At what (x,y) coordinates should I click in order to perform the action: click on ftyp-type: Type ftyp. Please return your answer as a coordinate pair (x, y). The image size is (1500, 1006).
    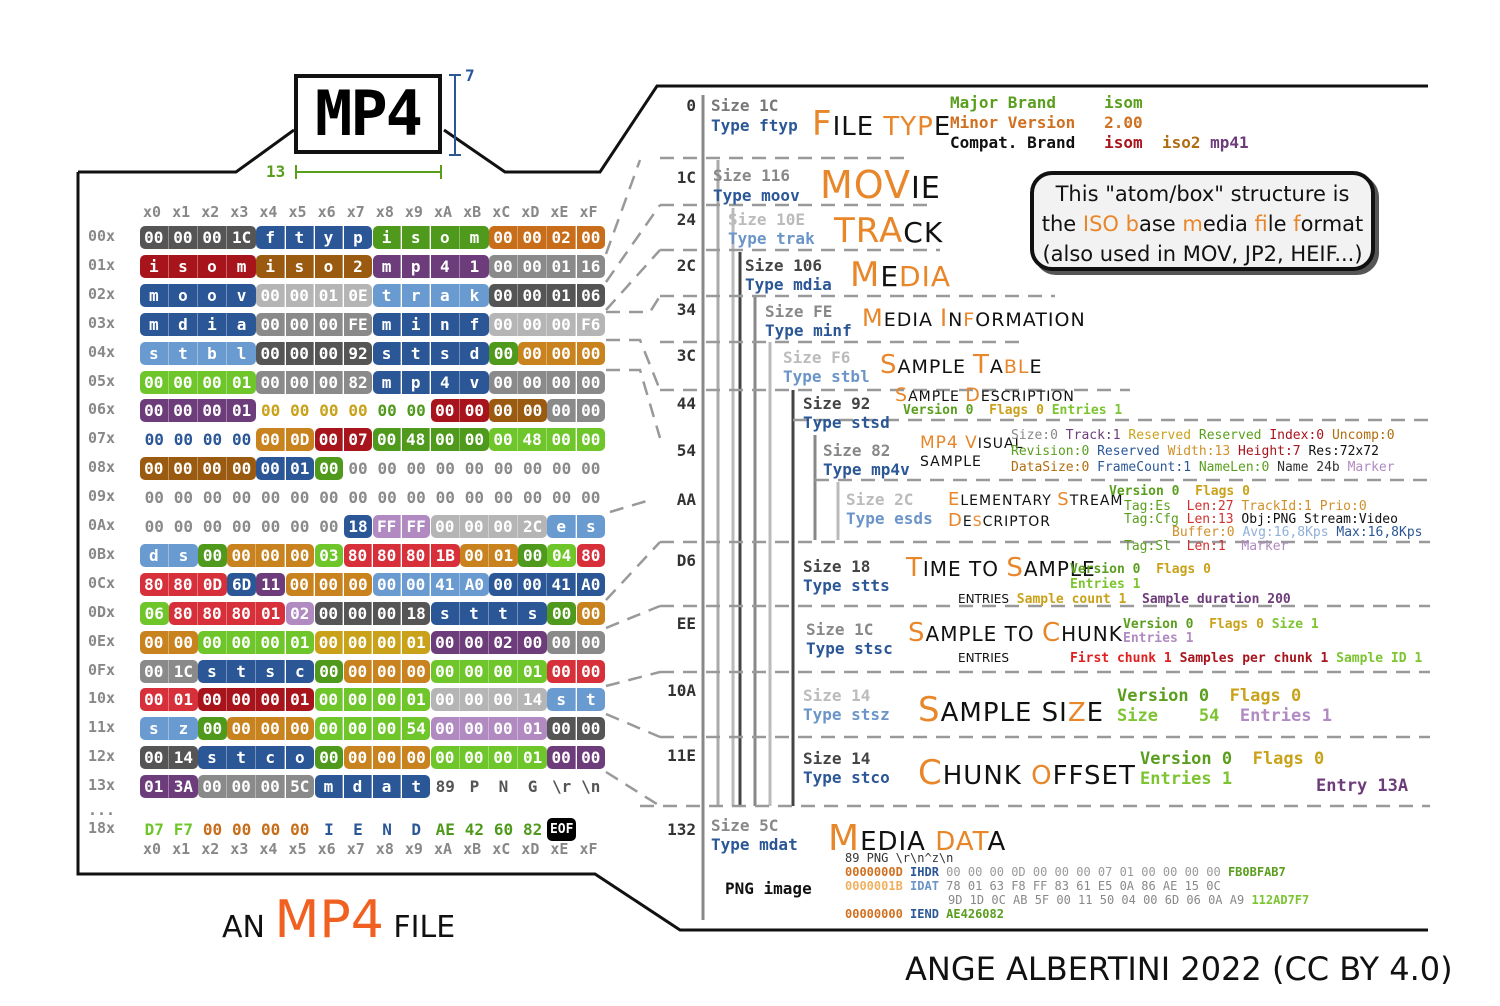
    Looking at the image, I should click on (754, 125).